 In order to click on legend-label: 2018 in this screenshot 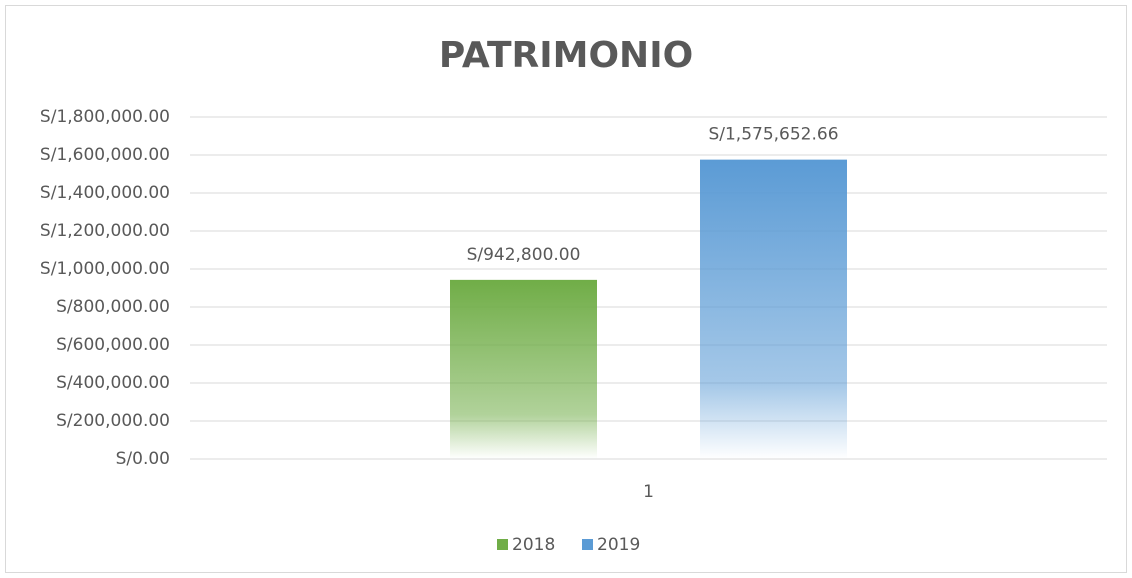, I will do `click(533, 545)`.